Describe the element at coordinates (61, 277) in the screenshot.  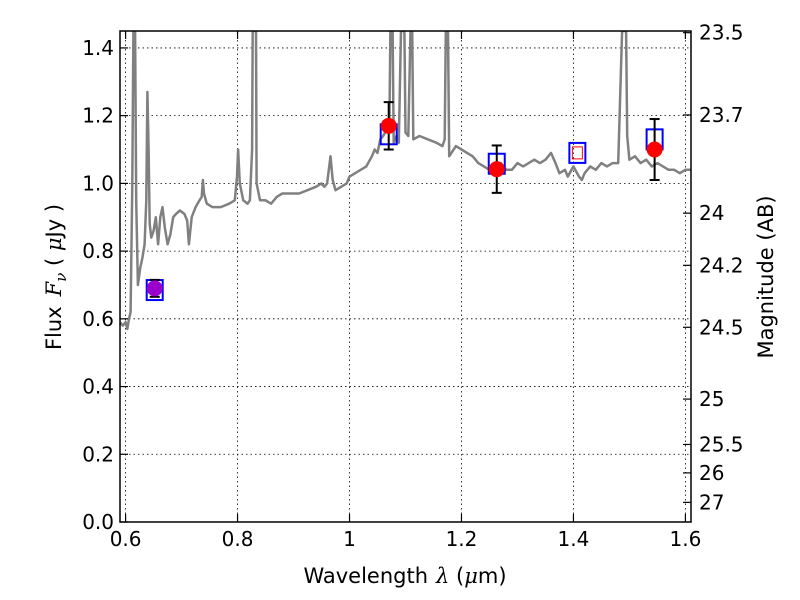
I see `y-axis-title-subscript: ν` at that location.